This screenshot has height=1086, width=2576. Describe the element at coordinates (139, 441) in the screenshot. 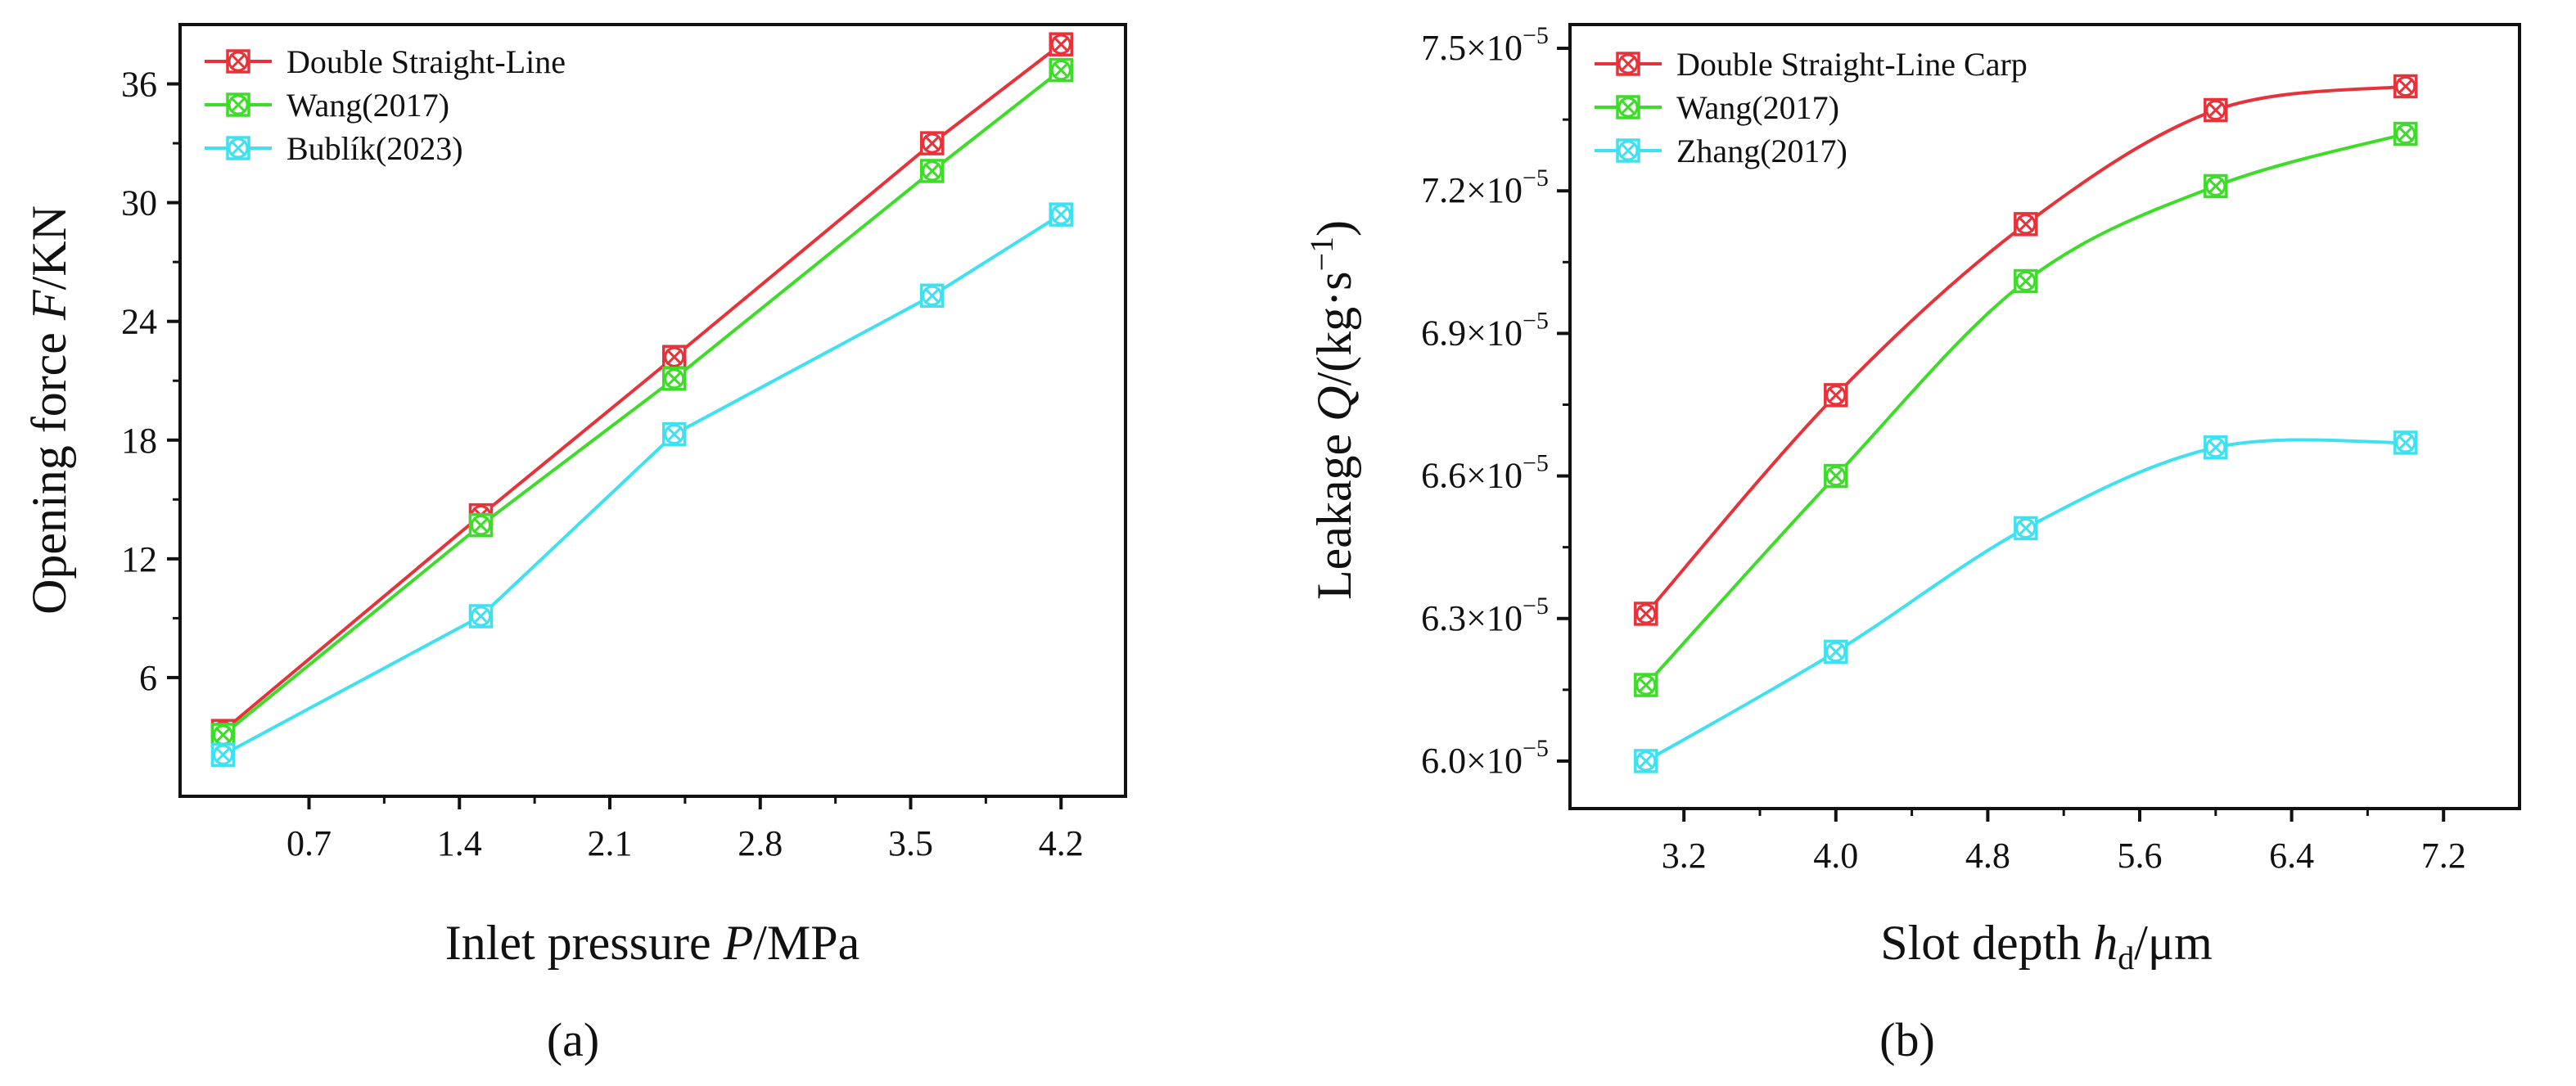

I see `y-tick-label: 18` at that location.